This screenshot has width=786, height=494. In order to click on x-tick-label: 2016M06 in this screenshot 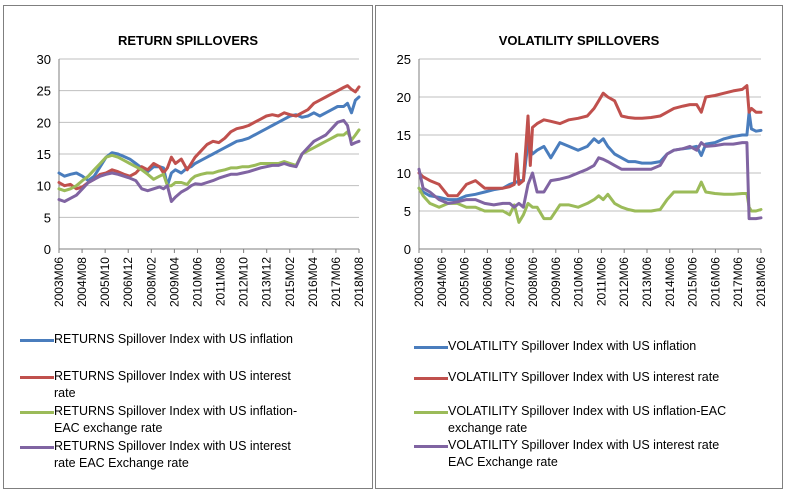, I will do `click(715, 282)`.